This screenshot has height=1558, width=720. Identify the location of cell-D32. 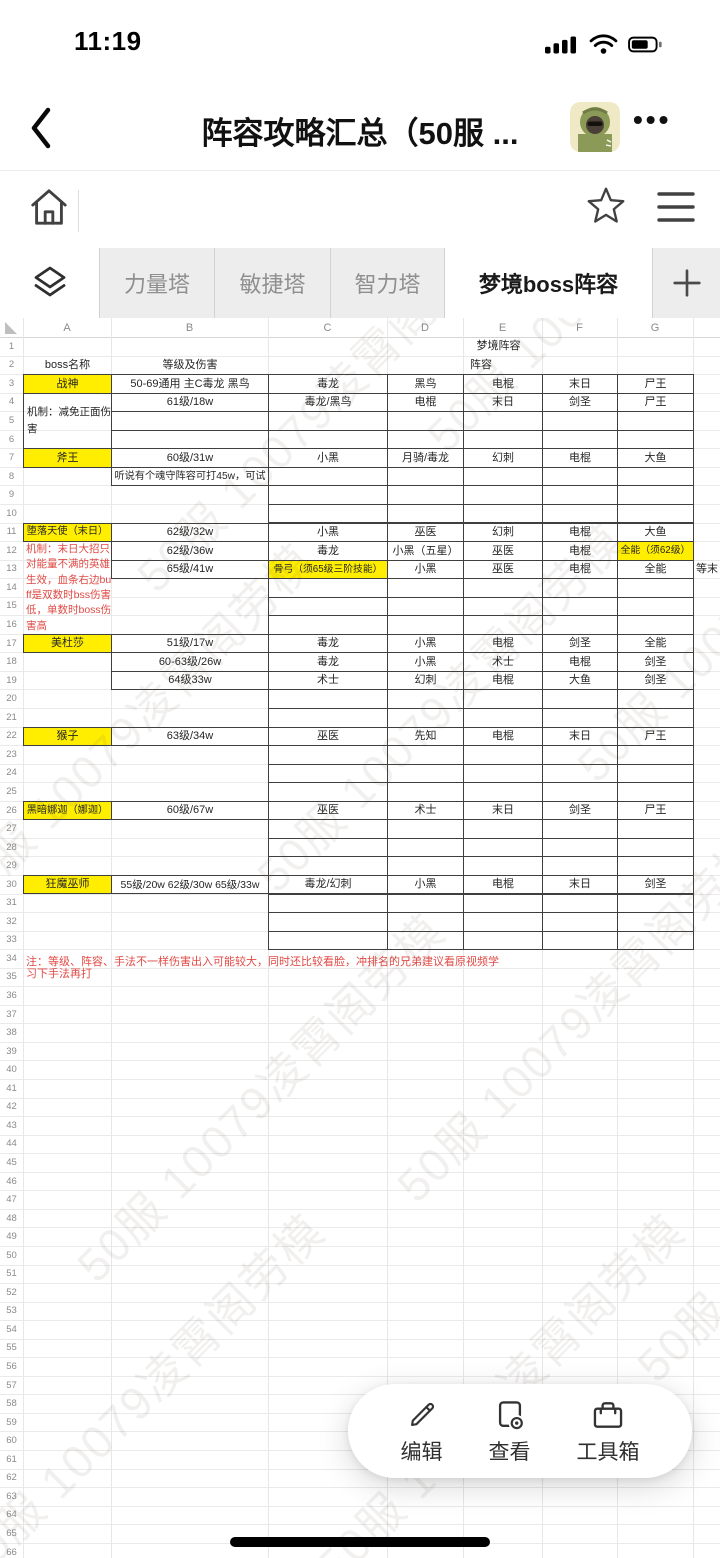
(425, 922).